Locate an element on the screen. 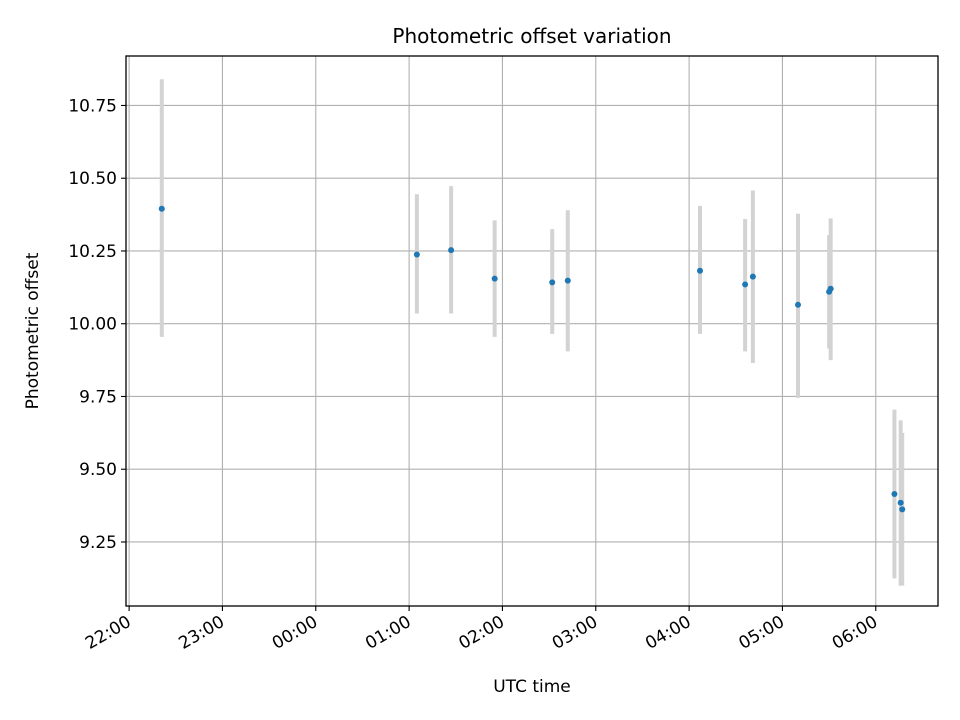 The height and width of the screenshot is (720, 960). y-tick-label: 10.00 is located at coordinates (92, 325).